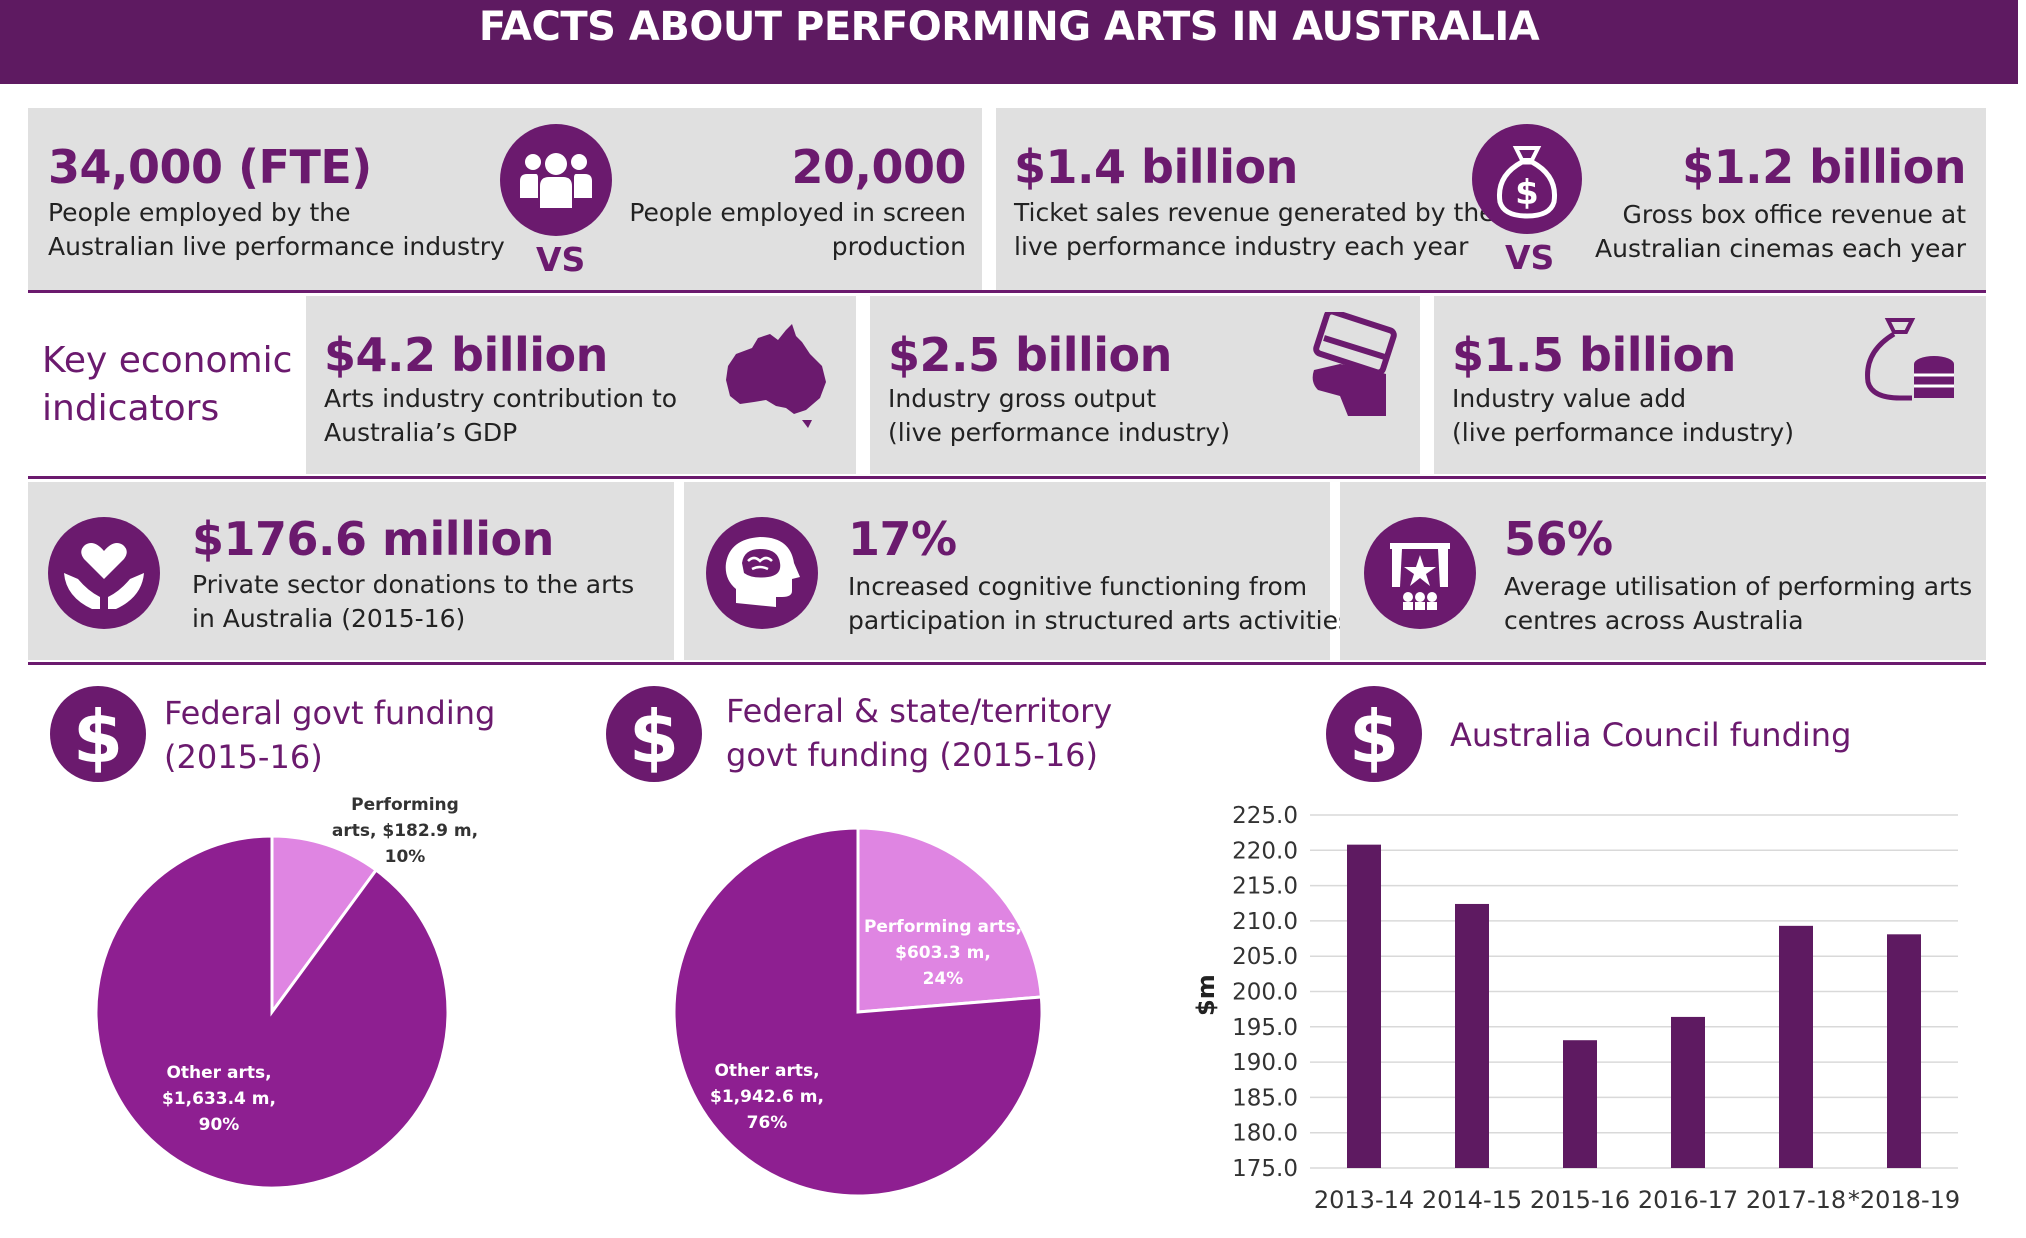 Image resolution: width=2026 pixels, height=1238 pixels. I want to click on y-axis-label: $m, so click(1206, 995).